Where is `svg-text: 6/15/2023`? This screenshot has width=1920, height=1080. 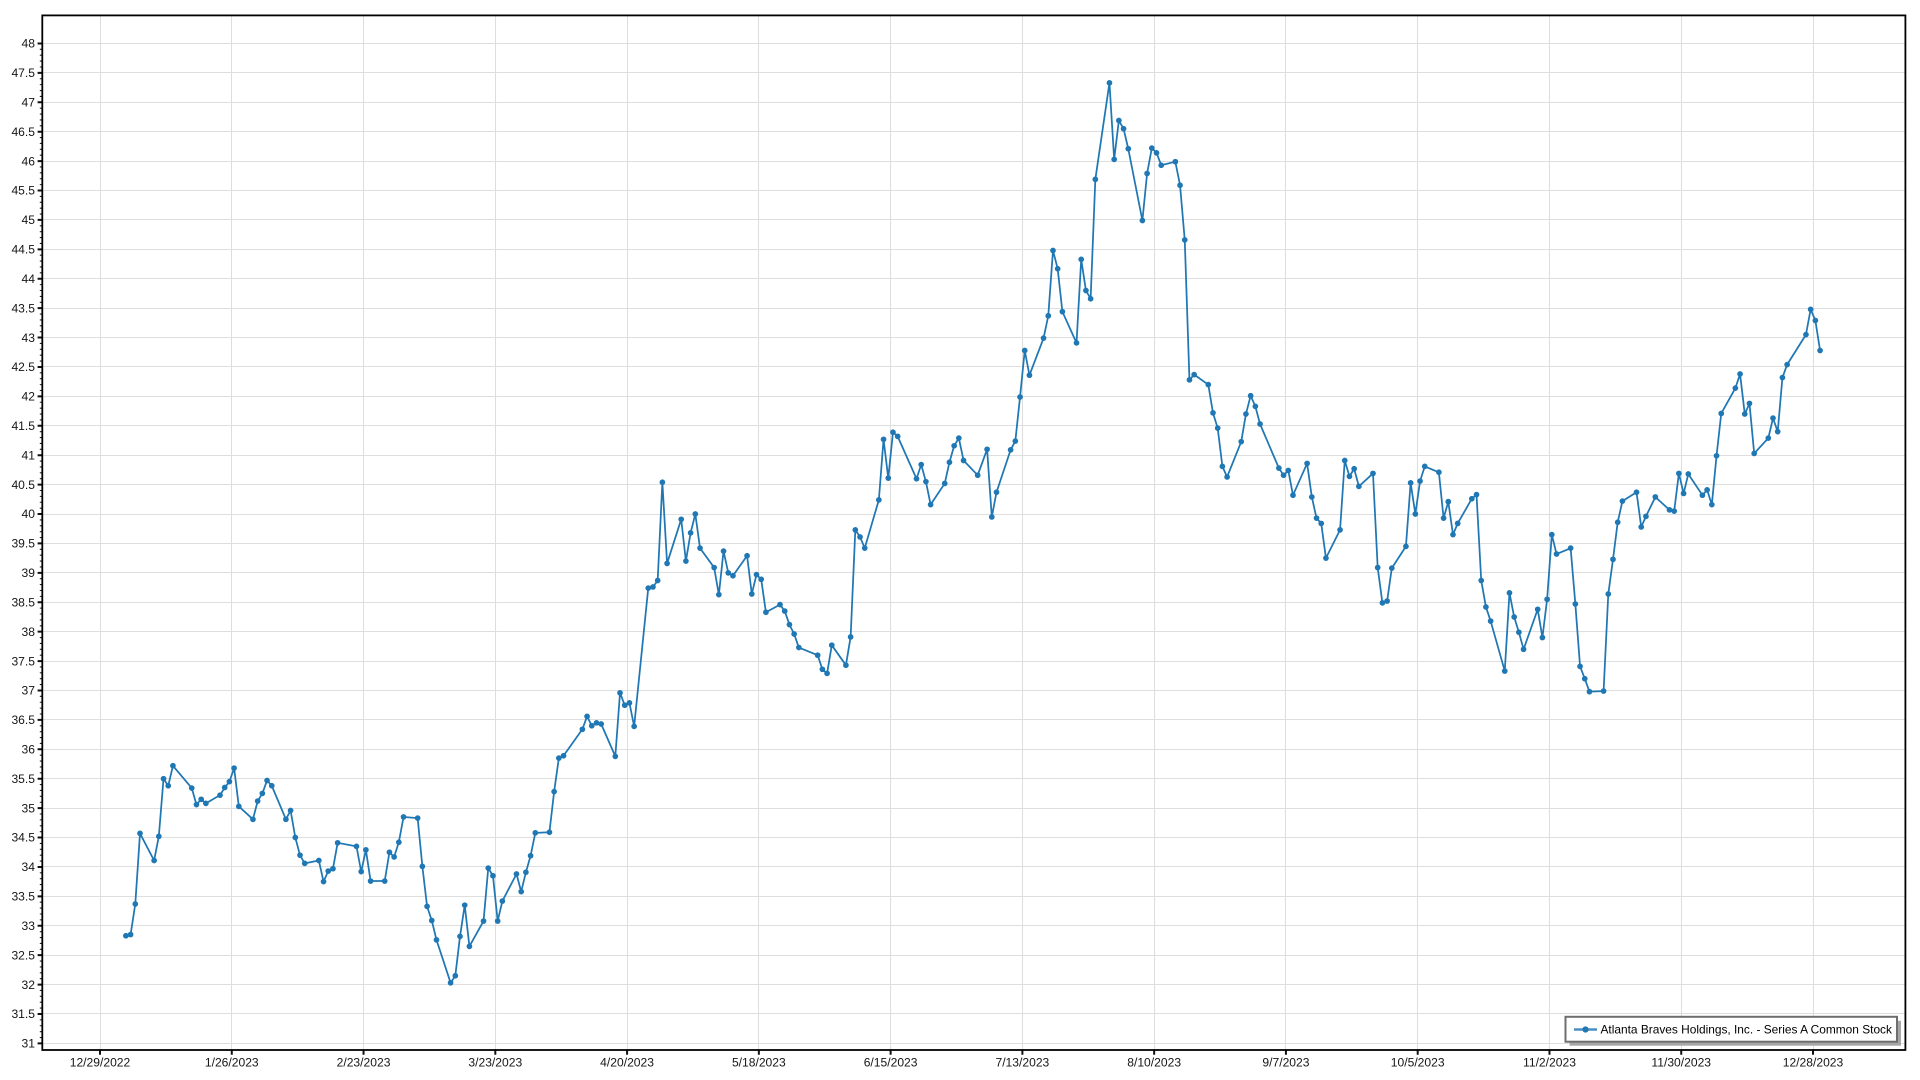 svg-text: 6/15/2023 is located at coordinates (891, 1063).